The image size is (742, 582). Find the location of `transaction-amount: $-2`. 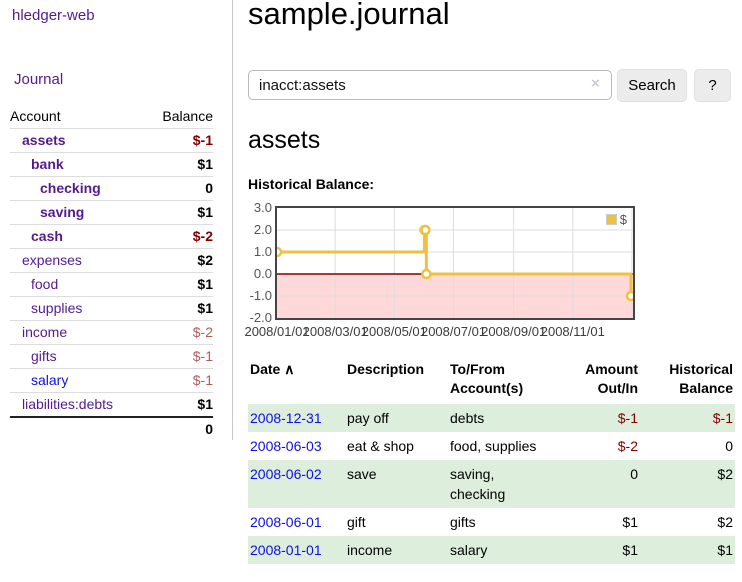

transaction-amount: $-2 is located at coordinates (627, 446).